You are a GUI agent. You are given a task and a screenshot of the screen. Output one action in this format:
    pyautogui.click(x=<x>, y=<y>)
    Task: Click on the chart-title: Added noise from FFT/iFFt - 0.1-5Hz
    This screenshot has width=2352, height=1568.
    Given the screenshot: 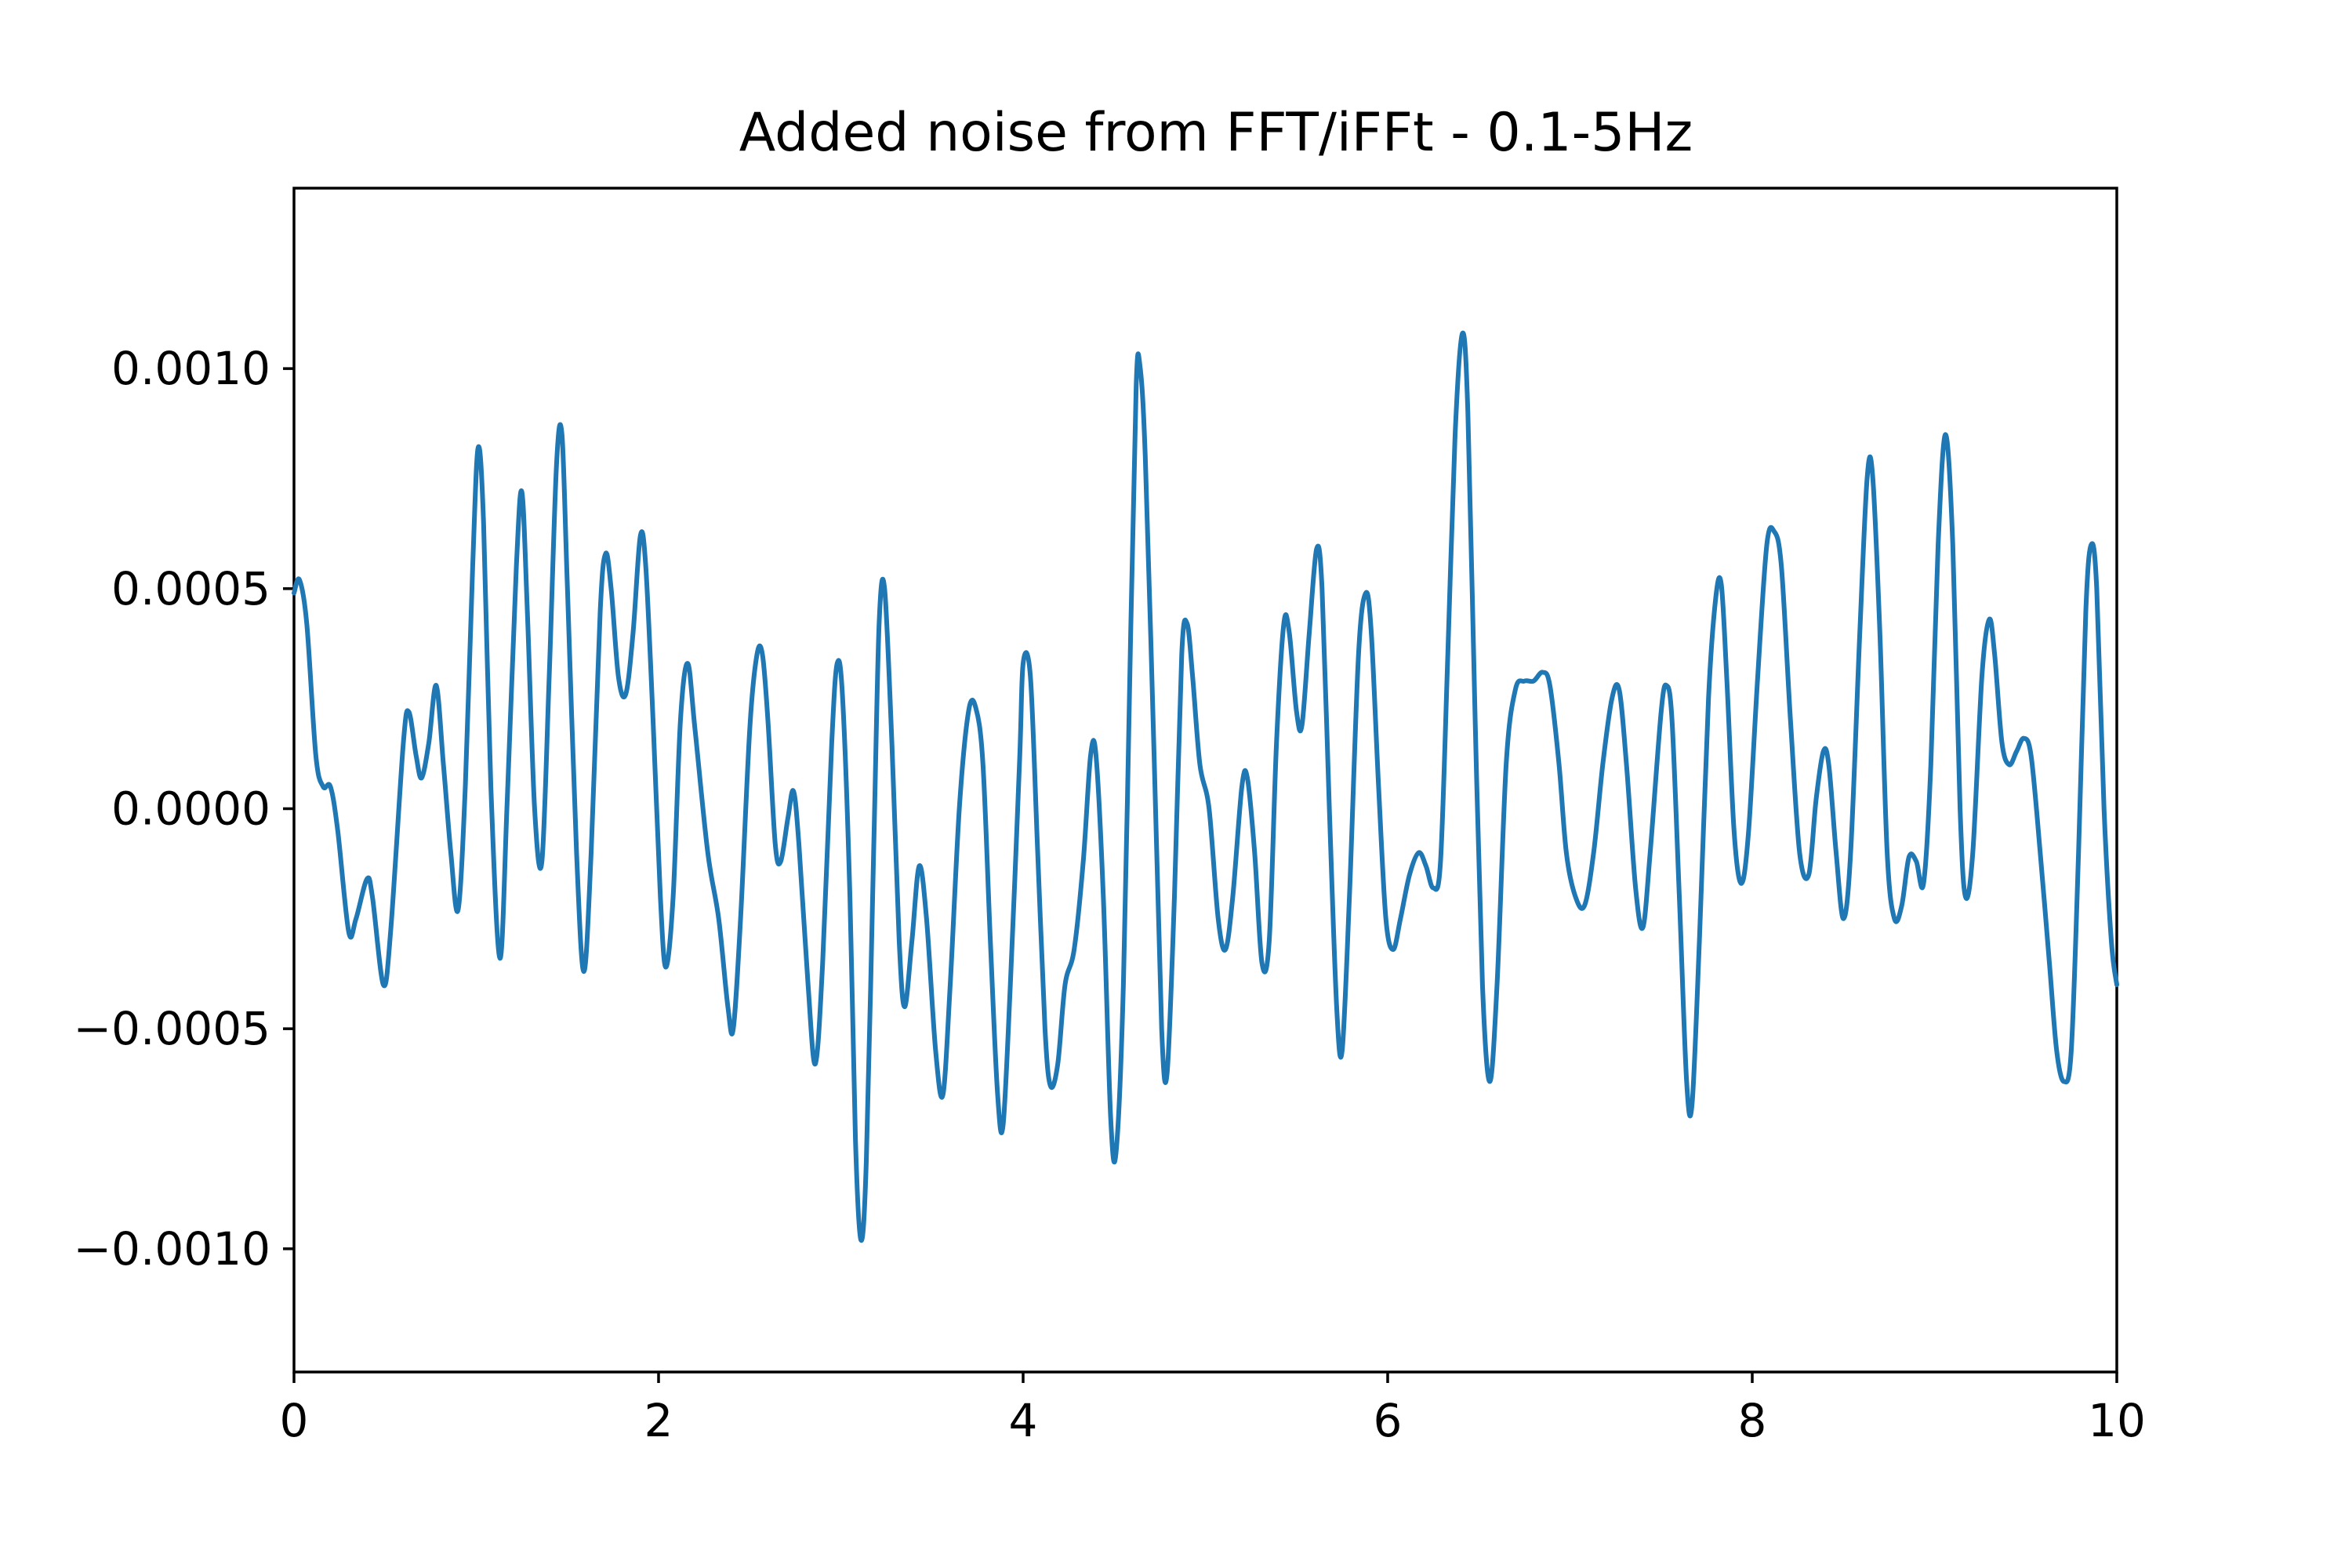 What is the action you would take?
    pyautogui.click(x=1216, y=133)
    